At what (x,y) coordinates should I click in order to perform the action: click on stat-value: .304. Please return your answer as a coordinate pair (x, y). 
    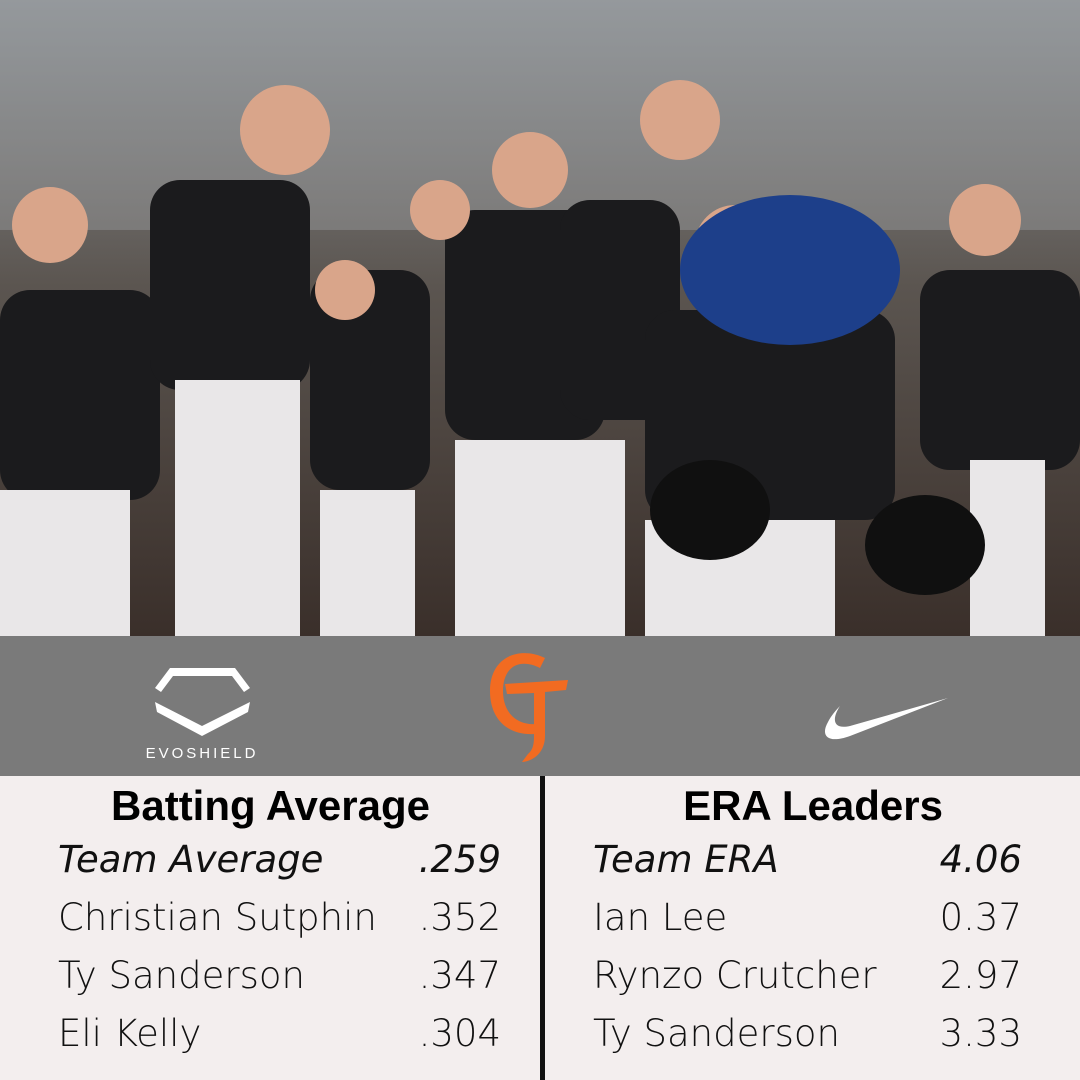
    Looking at the image, I should click on (459, 1033).